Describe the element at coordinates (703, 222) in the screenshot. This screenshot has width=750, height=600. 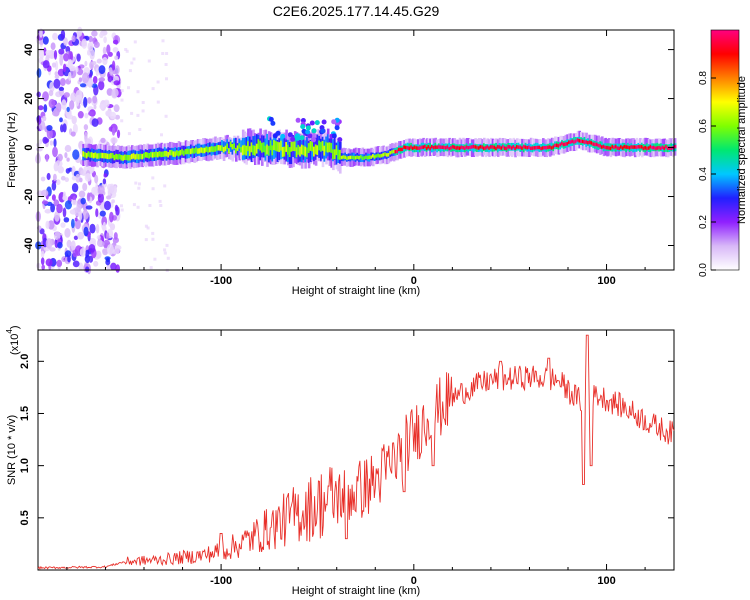
I see `colorbar-tick-label: 0.2` at that location.